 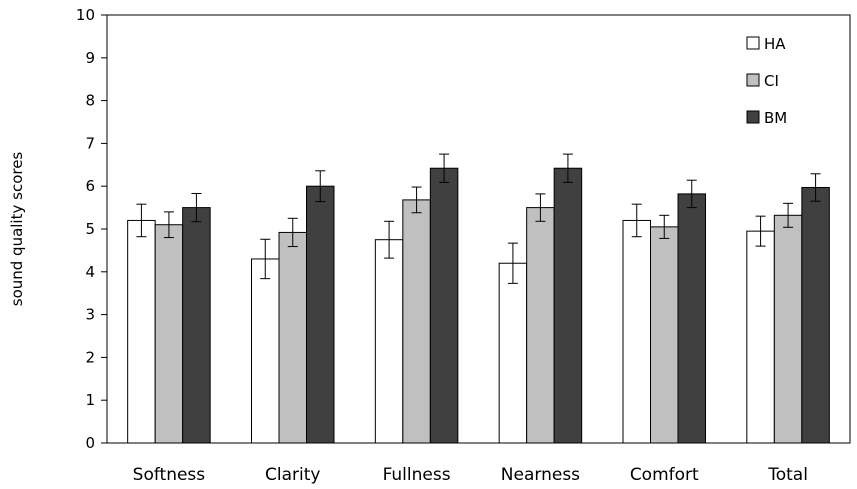 What do you see at coordinates (90, 272) in the screenshot?
I see `y-tick-label: 4` at bounding box center [90, 272].